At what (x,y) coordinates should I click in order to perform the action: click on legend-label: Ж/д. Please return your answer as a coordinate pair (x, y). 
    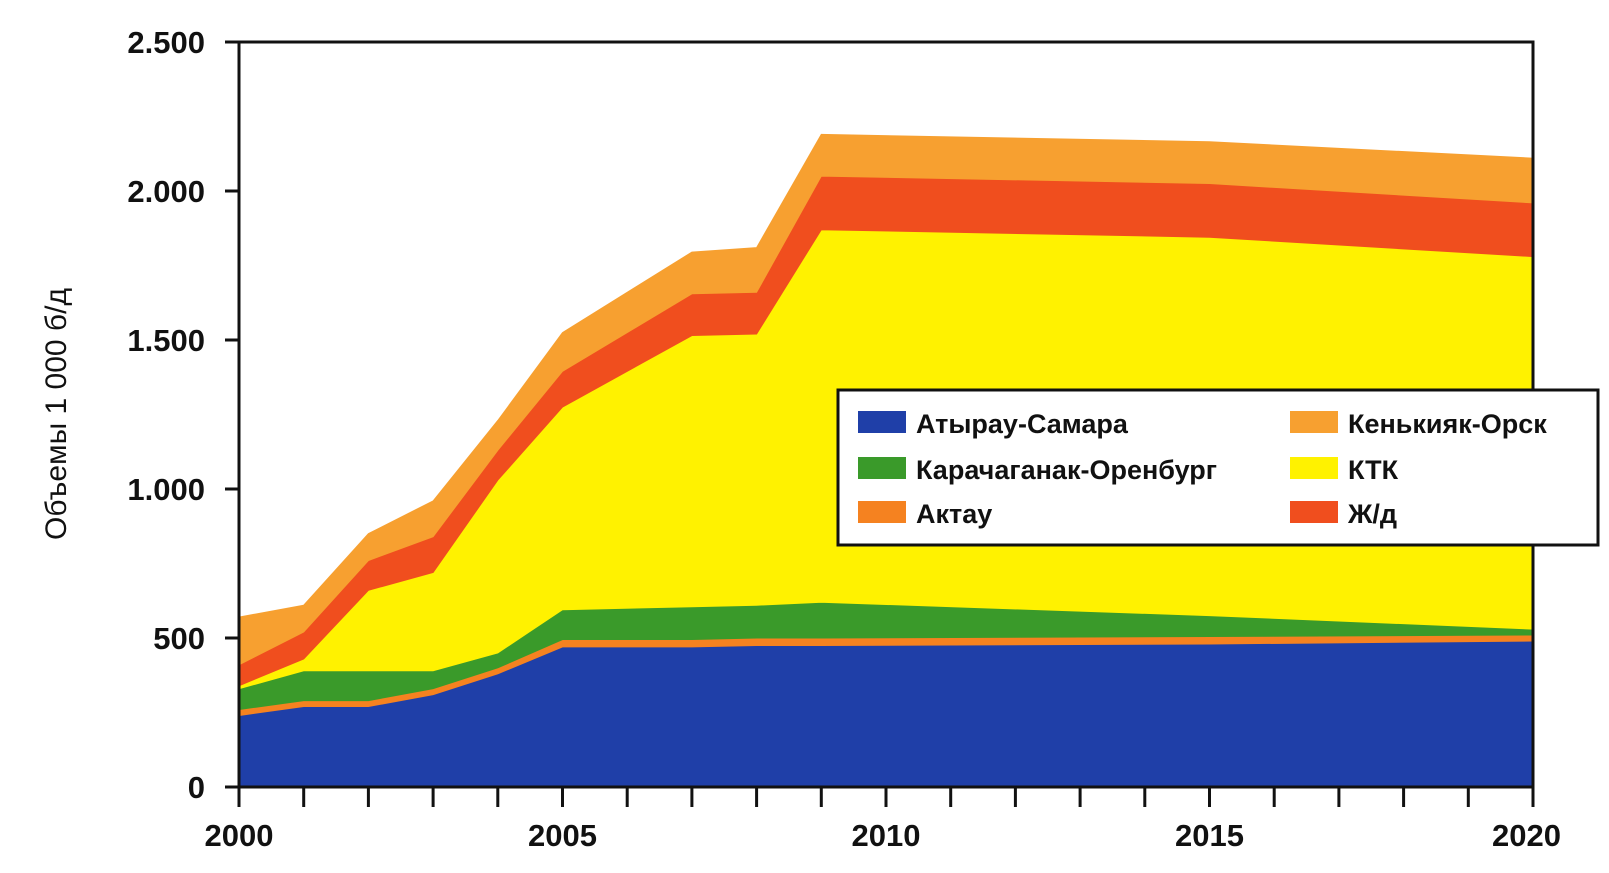
    Looking at the image, I should click on (1372, 514).